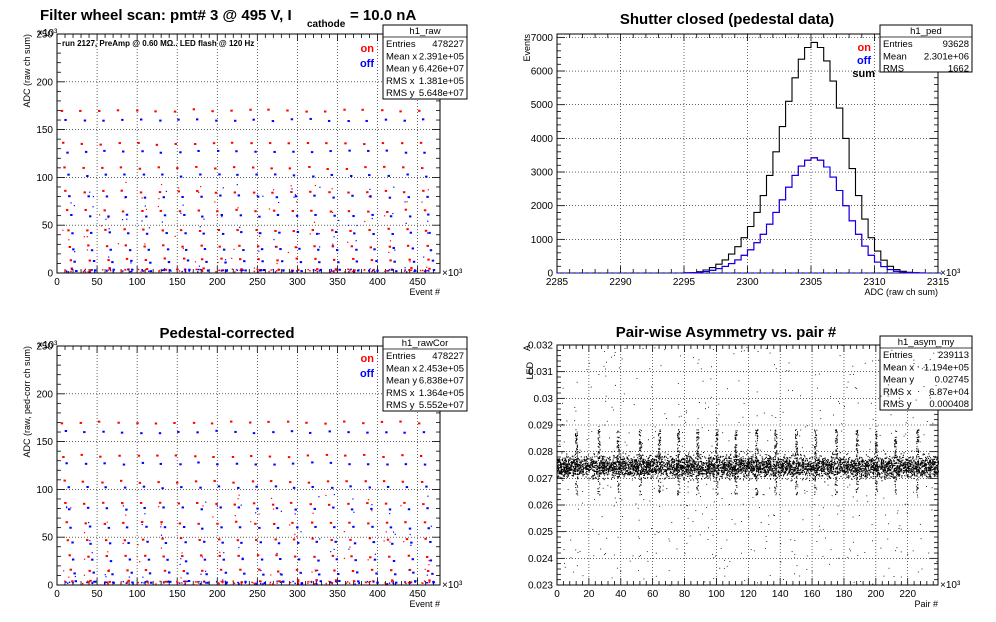 Image resolution: width=996 pixels, height=622 pixels. I want to click on x-tick-label: 150, so click(177, 594).